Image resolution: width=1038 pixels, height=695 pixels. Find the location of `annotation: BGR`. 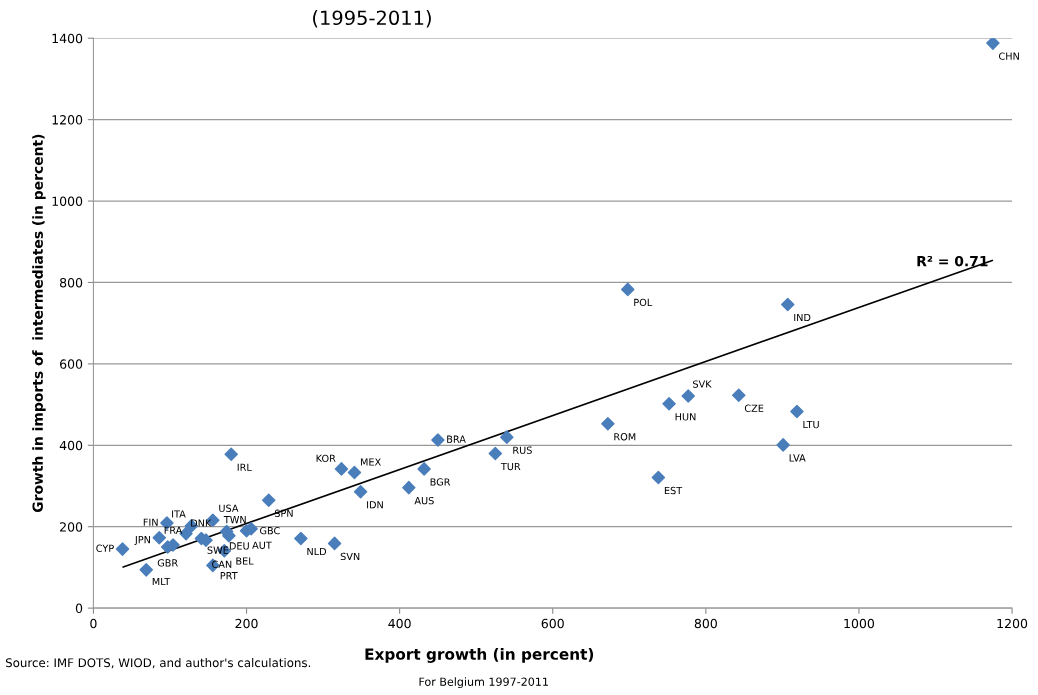

annotation: BGR is located at coordinates (440, 482).